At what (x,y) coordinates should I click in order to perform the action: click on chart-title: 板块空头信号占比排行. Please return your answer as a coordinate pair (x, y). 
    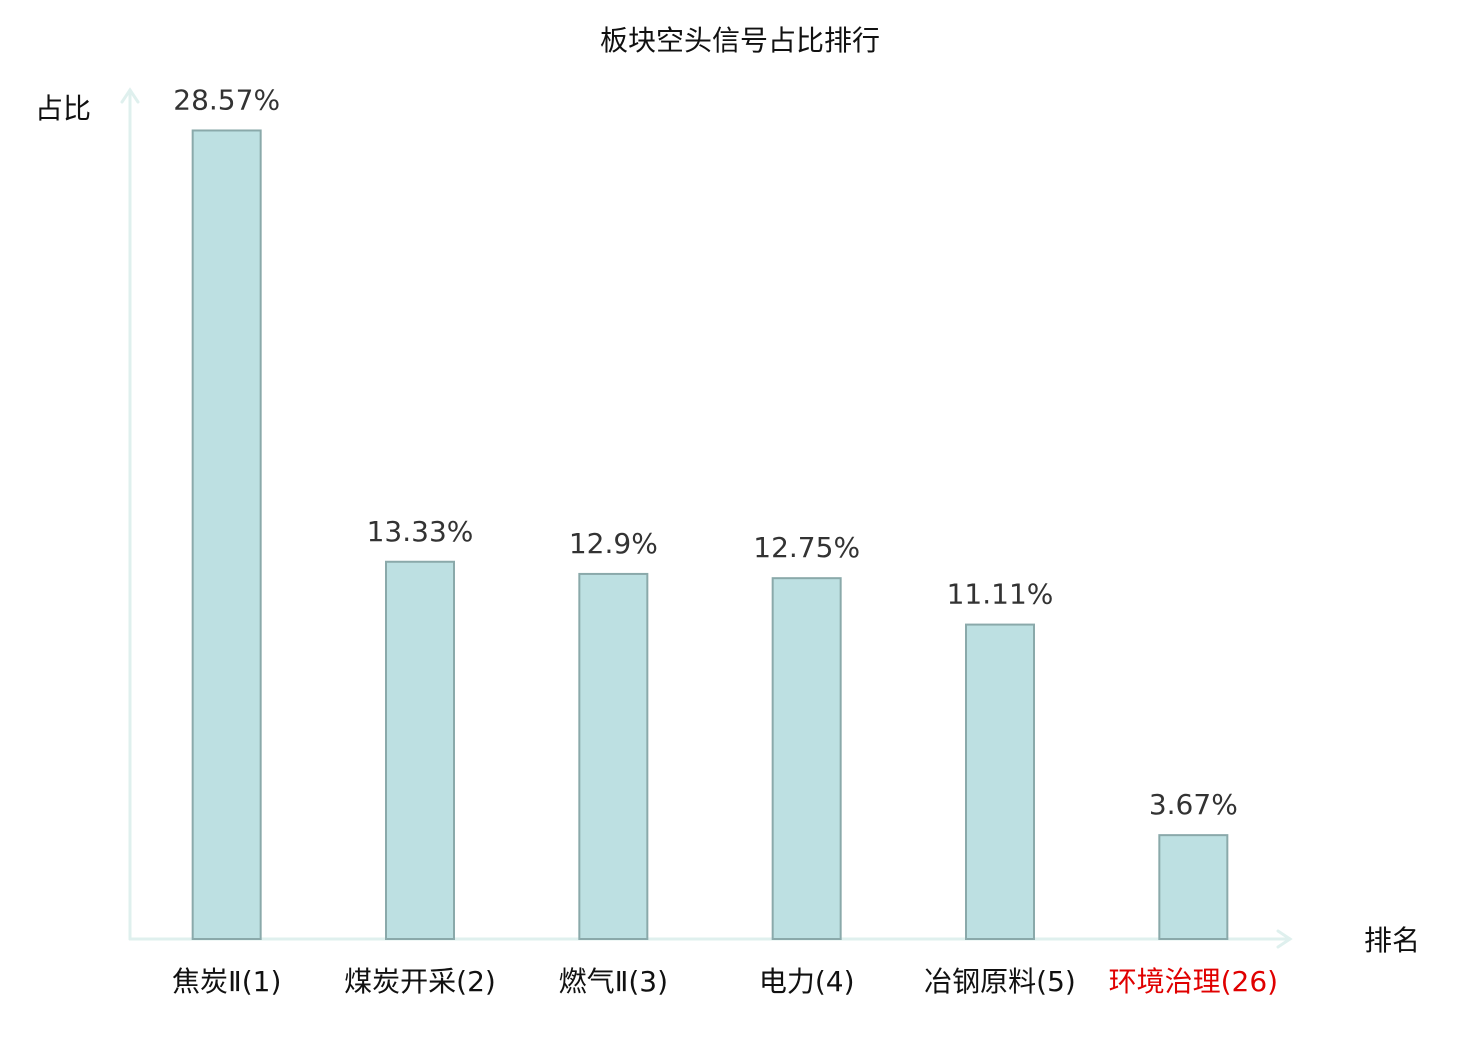
    Looking at the image, I should click on (740, 40).